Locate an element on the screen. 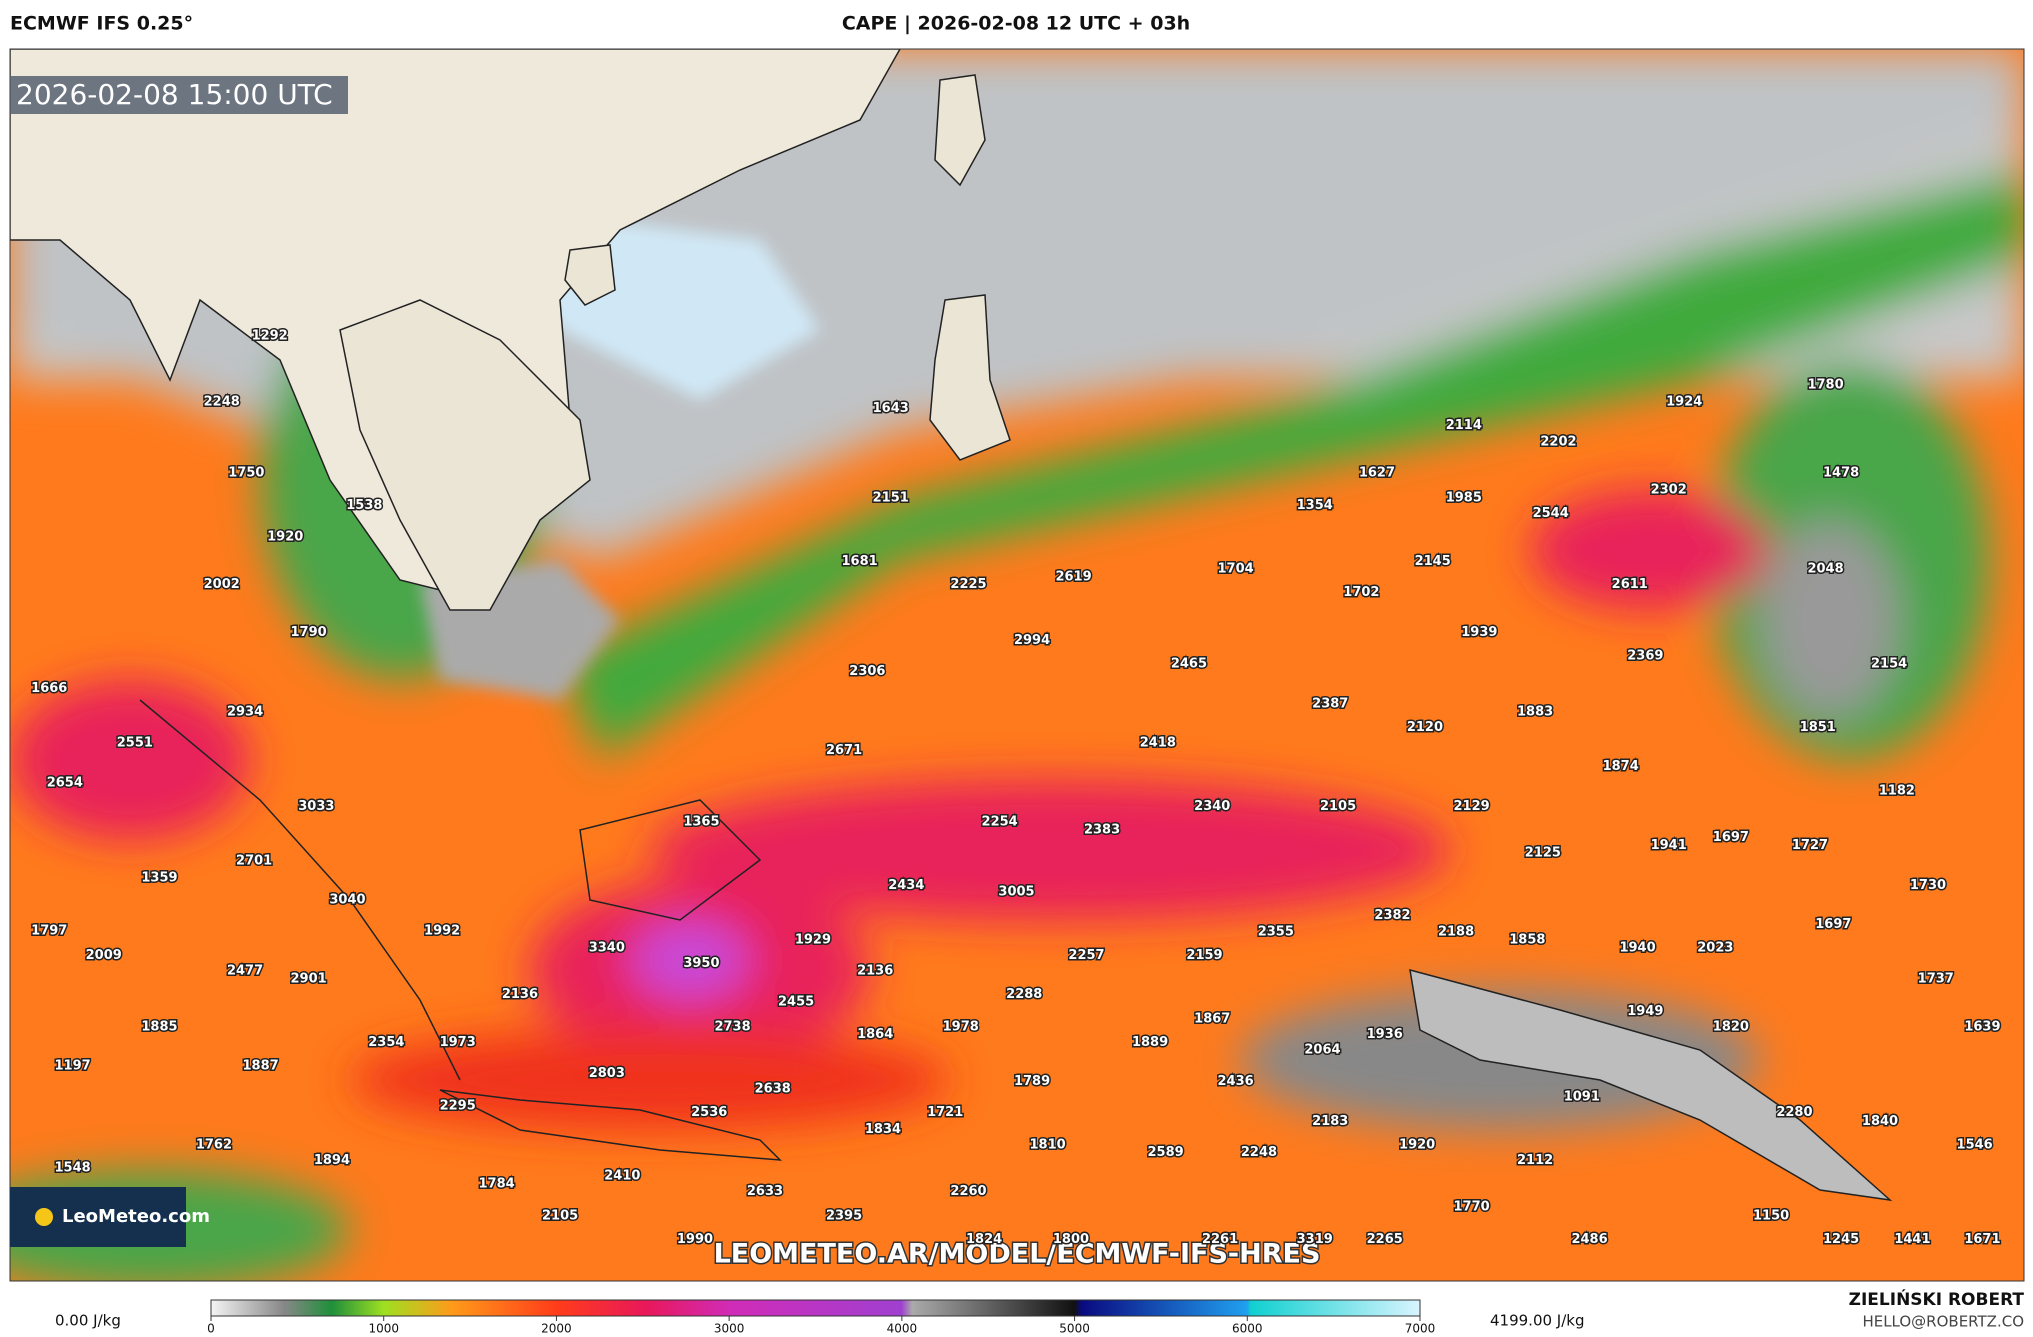  point-value: 1697 is located at coordinates (1731, 837).